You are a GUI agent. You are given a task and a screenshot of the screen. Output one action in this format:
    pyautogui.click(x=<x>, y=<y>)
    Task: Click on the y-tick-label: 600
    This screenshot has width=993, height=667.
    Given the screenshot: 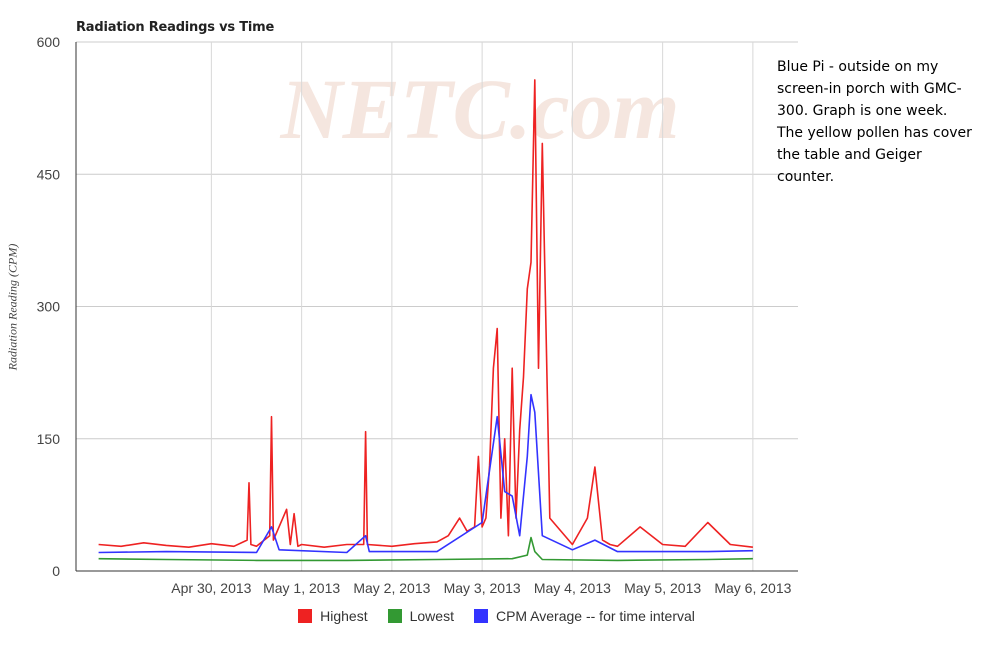 What is the action you would take?
    pyautogui.click(x=49, y=42)
    